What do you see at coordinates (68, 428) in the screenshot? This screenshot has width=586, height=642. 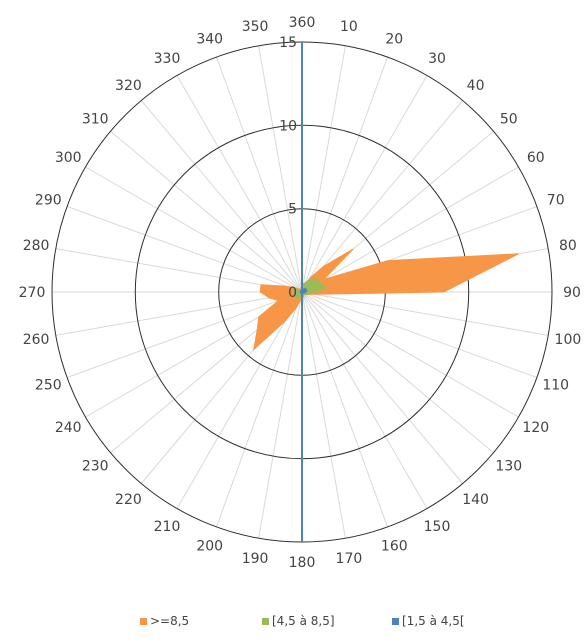 I see `angle-tick-label: 240` at bounding box center [68, 428].